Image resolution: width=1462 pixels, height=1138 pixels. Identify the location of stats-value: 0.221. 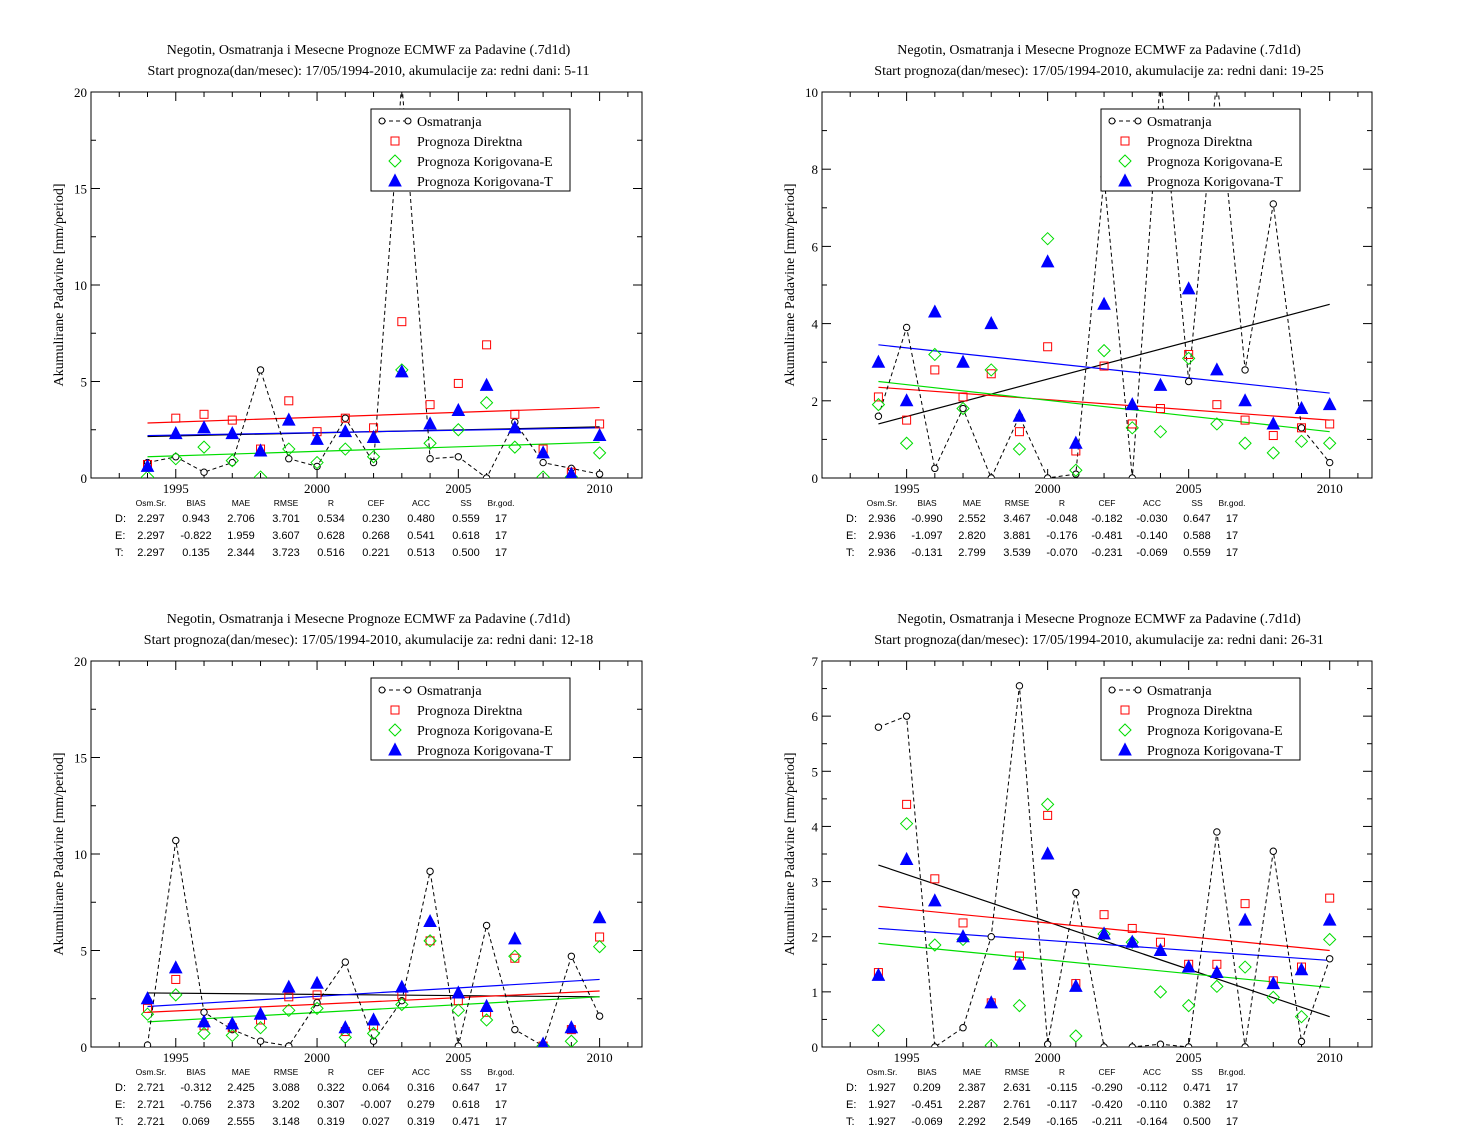
(376, 553).